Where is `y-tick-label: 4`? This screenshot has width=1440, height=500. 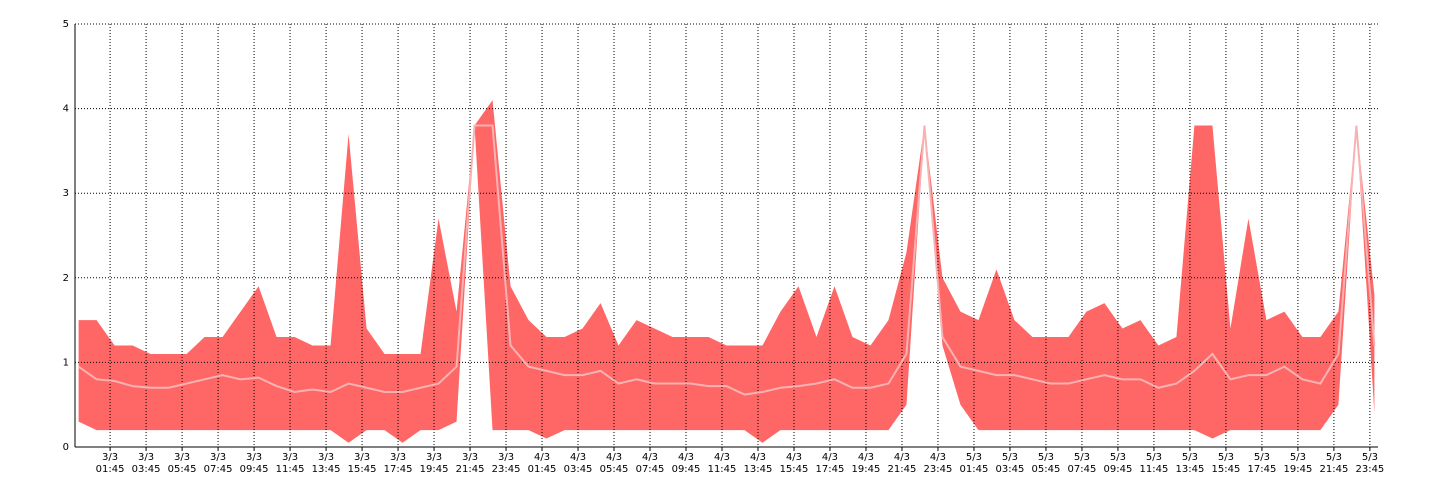
y-tick-label: 4 is located at coordinates (66, 109).